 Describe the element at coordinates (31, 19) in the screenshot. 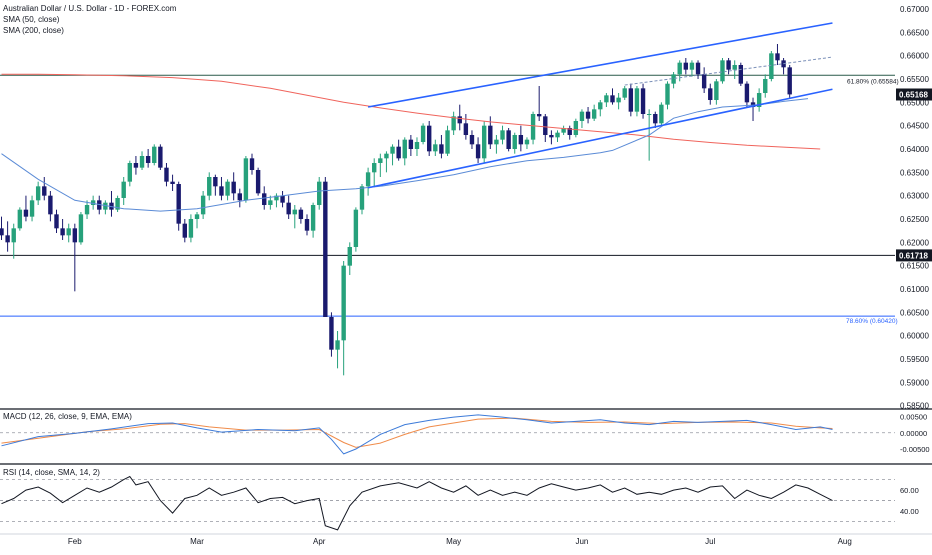

I see `sma50-legend: SMA (50, close)` at that location.